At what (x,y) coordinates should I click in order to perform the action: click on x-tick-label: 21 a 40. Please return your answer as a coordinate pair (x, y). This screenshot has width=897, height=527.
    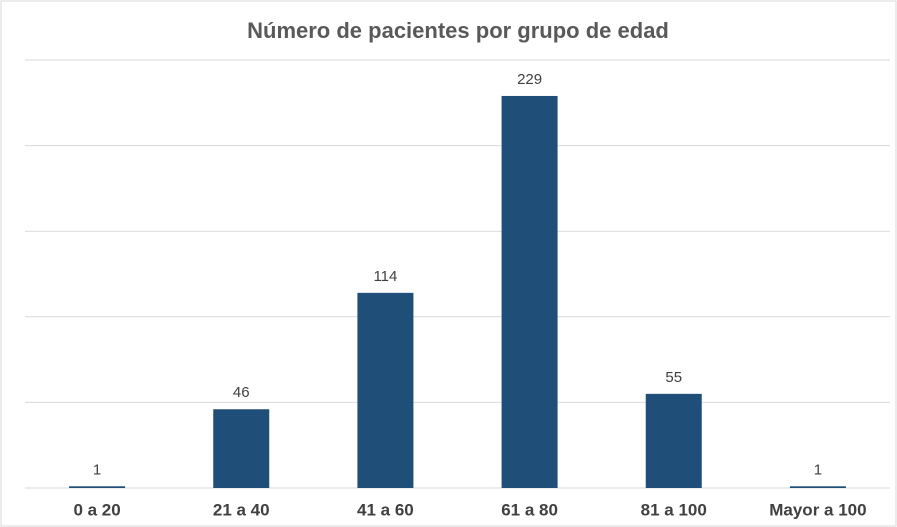
    Looking at the image, I should click on (241, 509).